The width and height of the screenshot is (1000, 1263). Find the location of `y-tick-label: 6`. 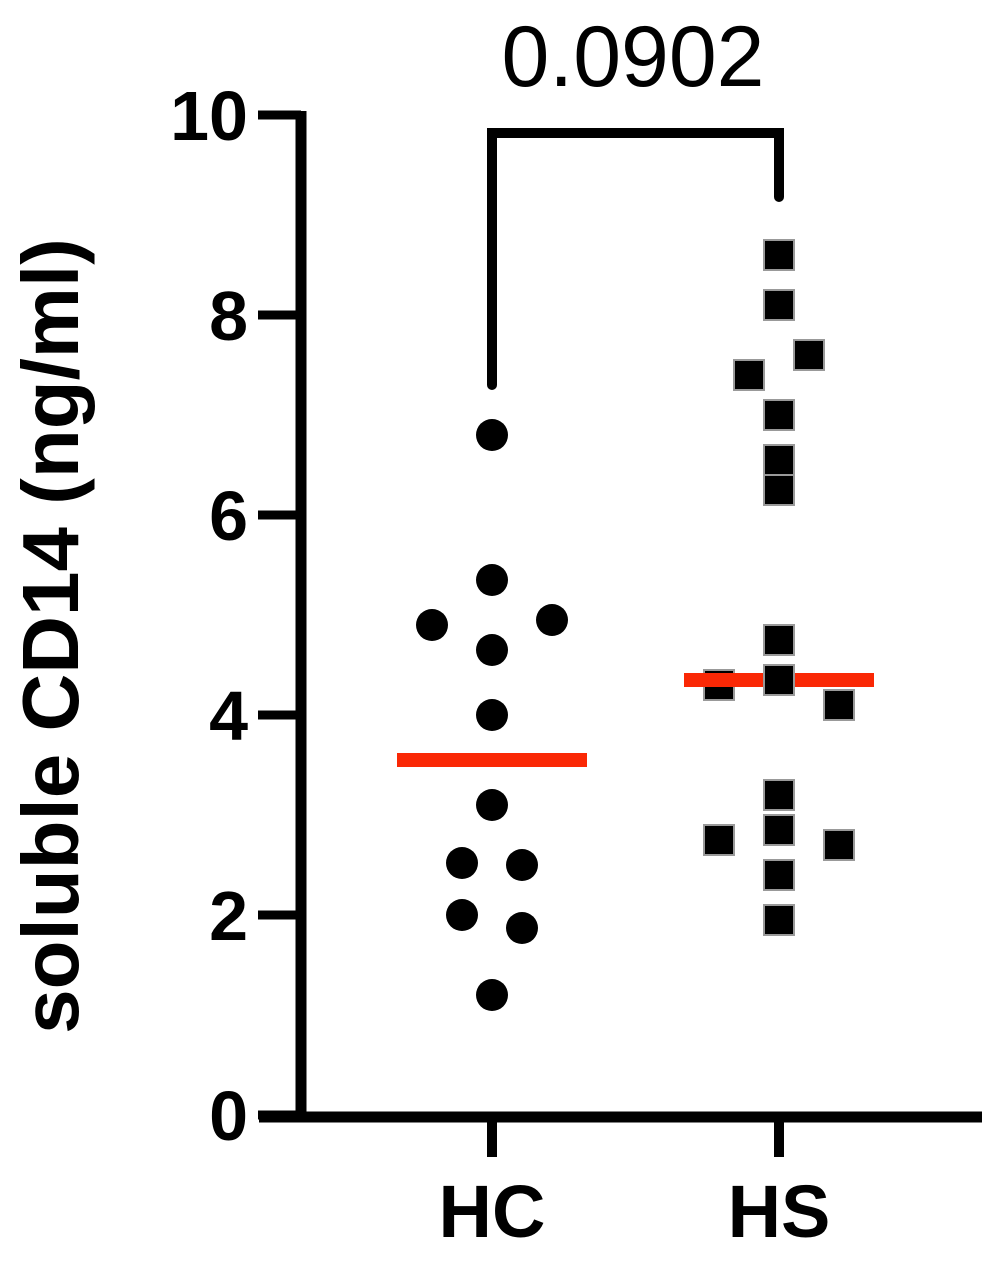

y-tick-label: 6 is located at coordinates (228, 516).